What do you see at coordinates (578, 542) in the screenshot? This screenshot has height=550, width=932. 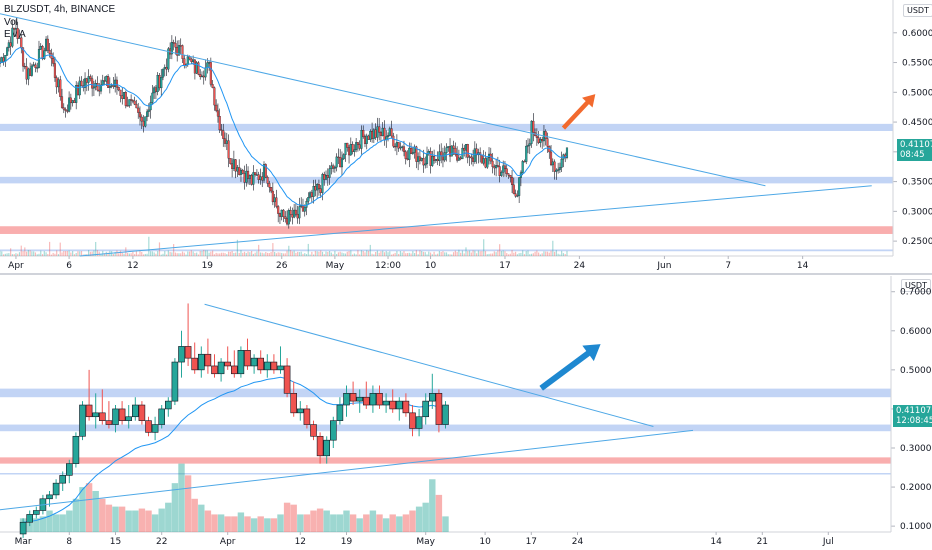 I see `x-tick-label: 24` at bounding box center [578, 542].